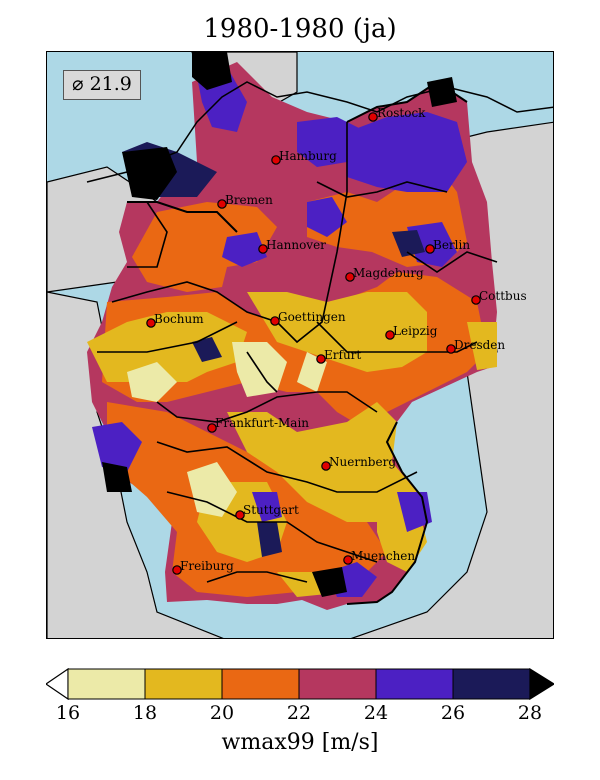  What do you see at coordinates (249, 200) in the screenshot?
I see `city-label-bremen: Bremen` at bounding box center [249, 200].